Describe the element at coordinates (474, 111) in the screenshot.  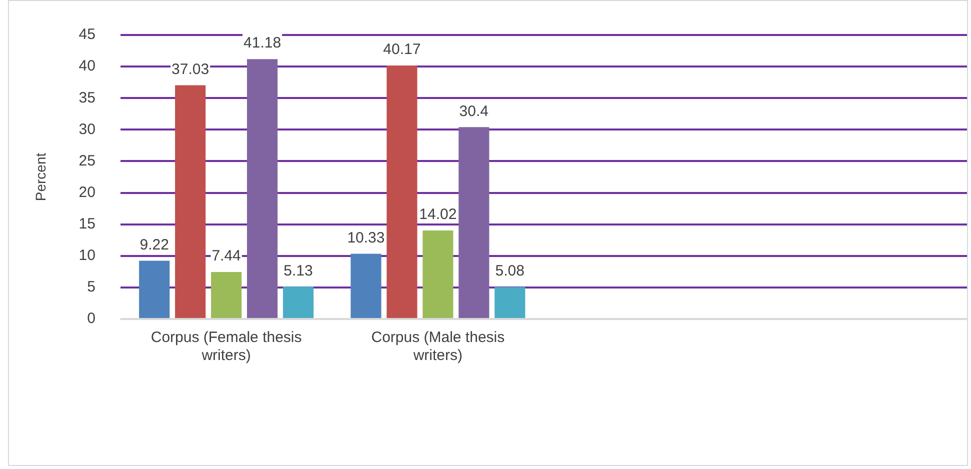
I see `data-label: 30.4` at that location.